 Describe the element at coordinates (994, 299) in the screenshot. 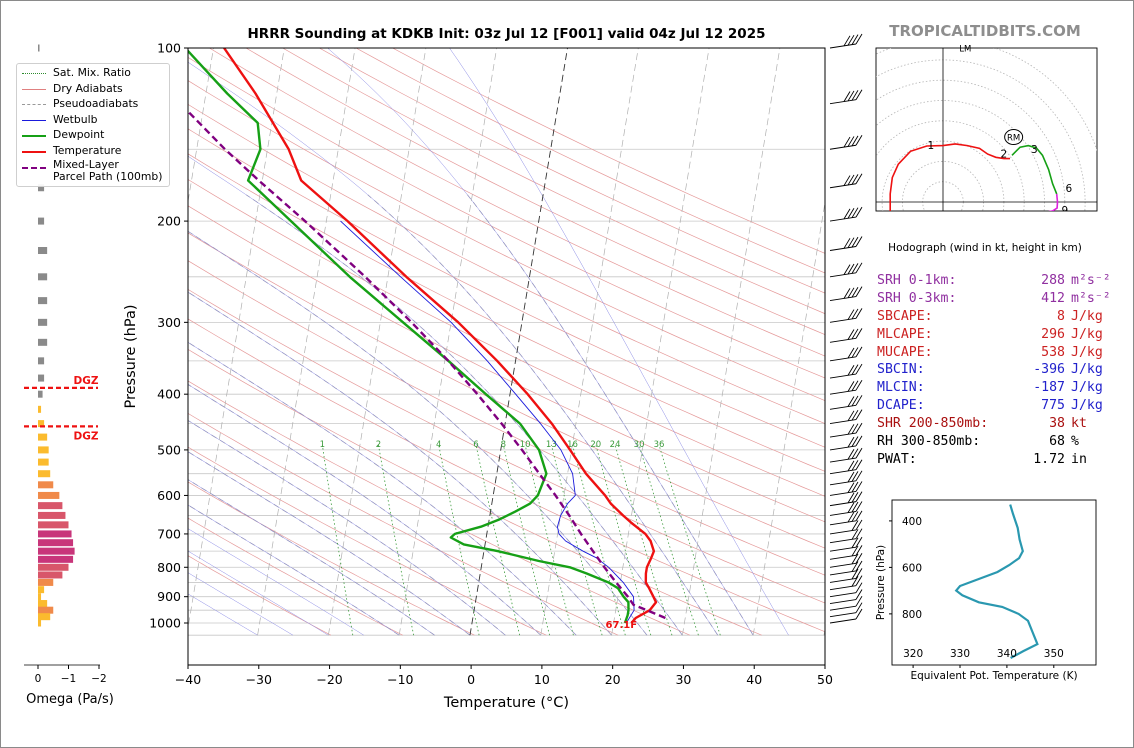

I see `index-row: SRH 0-3km: 412 m²s⁻²` at that location.